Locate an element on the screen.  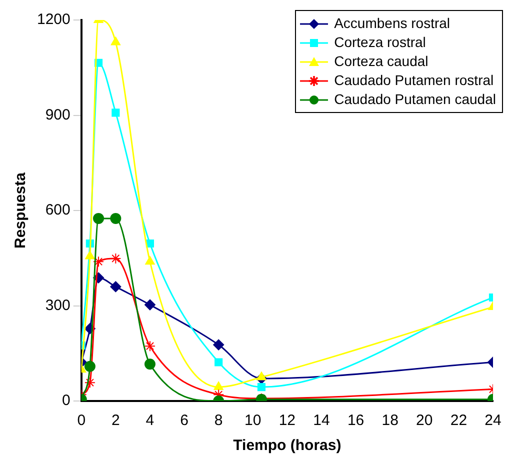
legend-label: Corteza caudal is located at coordinates (381, 61).